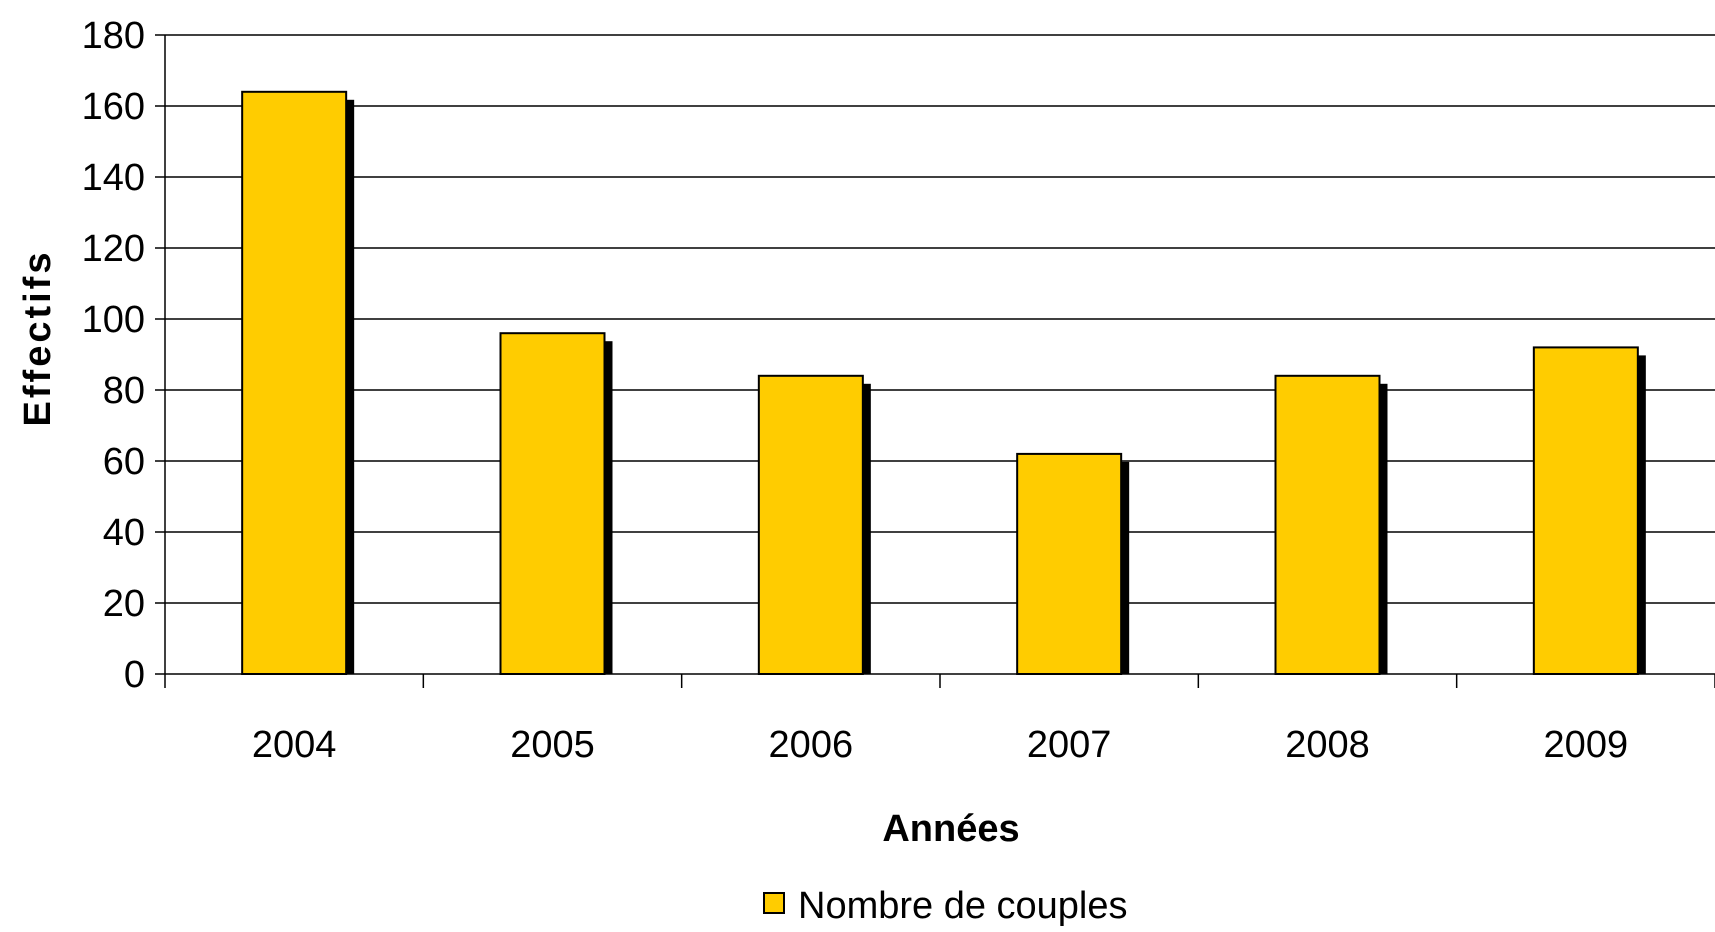 This screenshot has height=932, width=1715. What do you see at coordinates (552, 745) in the screenshot?
I see `x-tick-label: 2005` at bounding box center [552, 745].